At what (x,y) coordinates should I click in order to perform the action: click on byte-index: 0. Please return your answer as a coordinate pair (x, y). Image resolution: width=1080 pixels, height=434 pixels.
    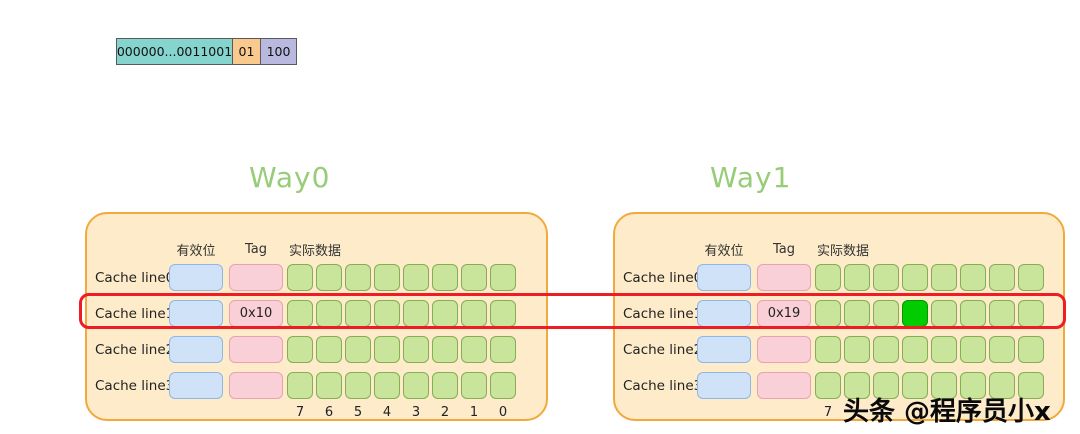
    Looking at the image, I should click on (503, 412).